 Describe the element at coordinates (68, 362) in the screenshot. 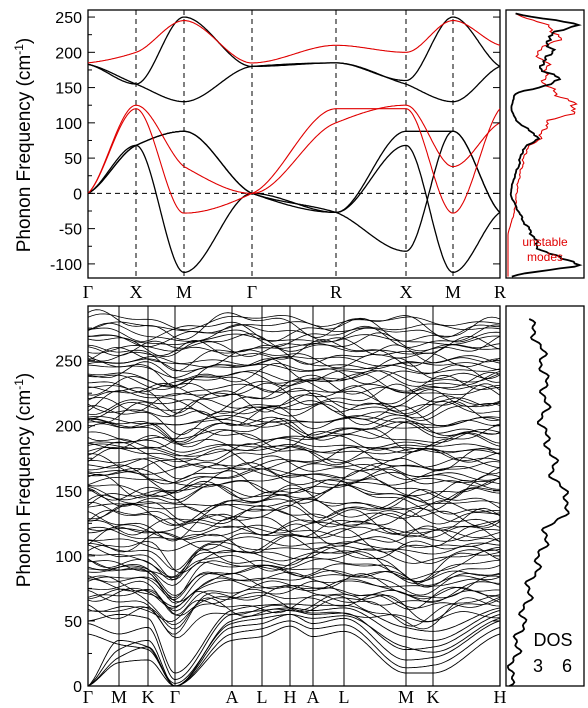

I see `bottom-ytick-label: 250` at that location.